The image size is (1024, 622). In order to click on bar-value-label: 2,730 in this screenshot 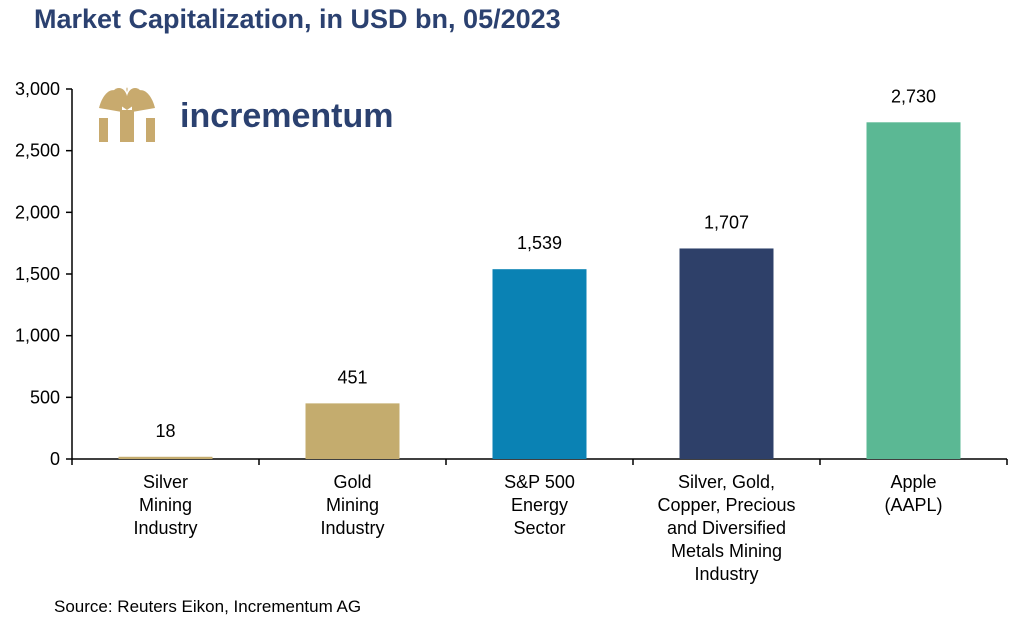, I will do `click(913, 96)`.